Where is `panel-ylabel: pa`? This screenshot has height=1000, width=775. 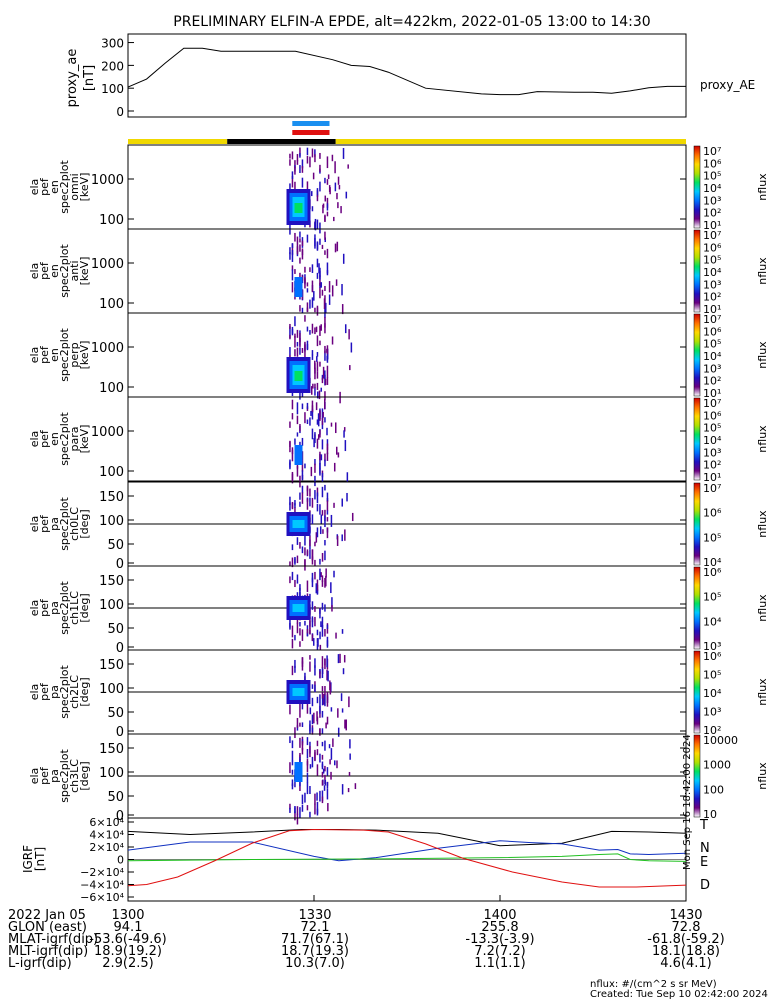 panel-ylabel: pa is located at coordinates (54, 524).